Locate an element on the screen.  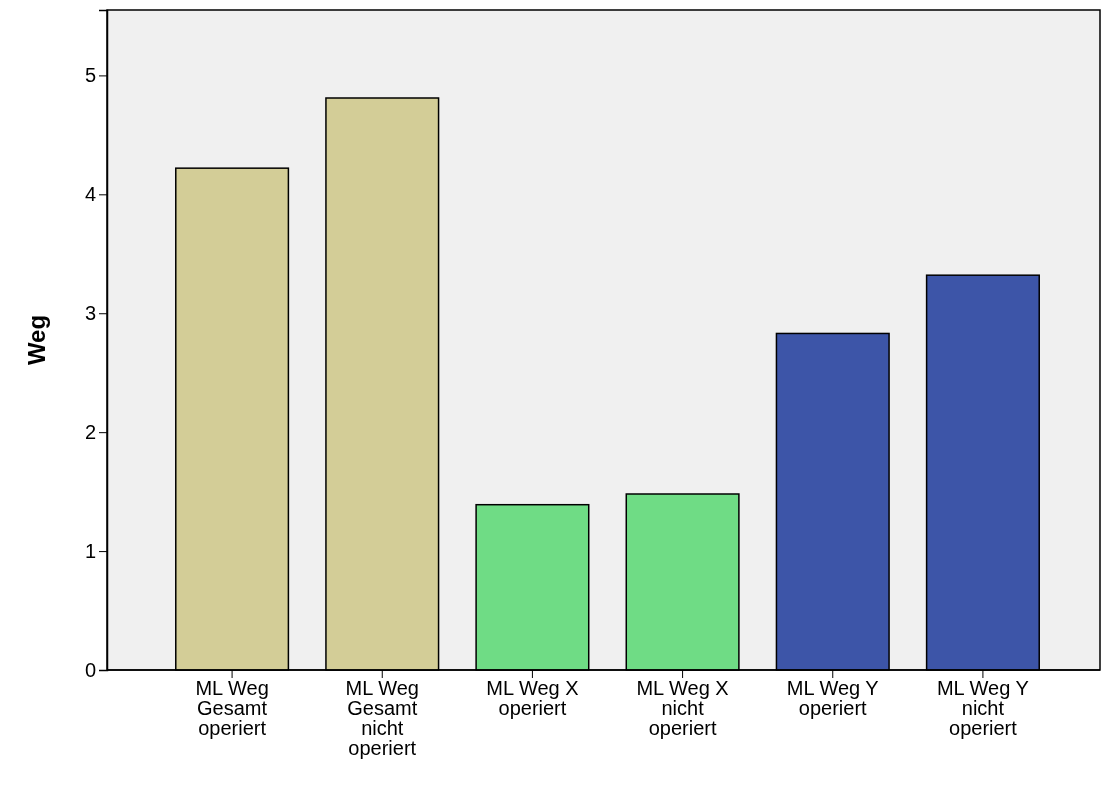
y-tick-label: 4 is located at coordinates (90, 194).